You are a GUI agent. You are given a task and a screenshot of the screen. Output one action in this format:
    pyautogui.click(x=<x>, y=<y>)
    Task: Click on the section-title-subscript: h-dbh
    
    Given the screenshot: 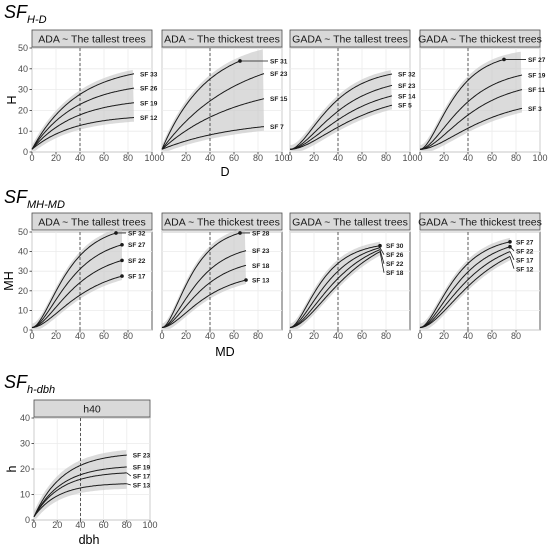 What is the action you would take?
    pyautogui.click(x=41, y=390)
    